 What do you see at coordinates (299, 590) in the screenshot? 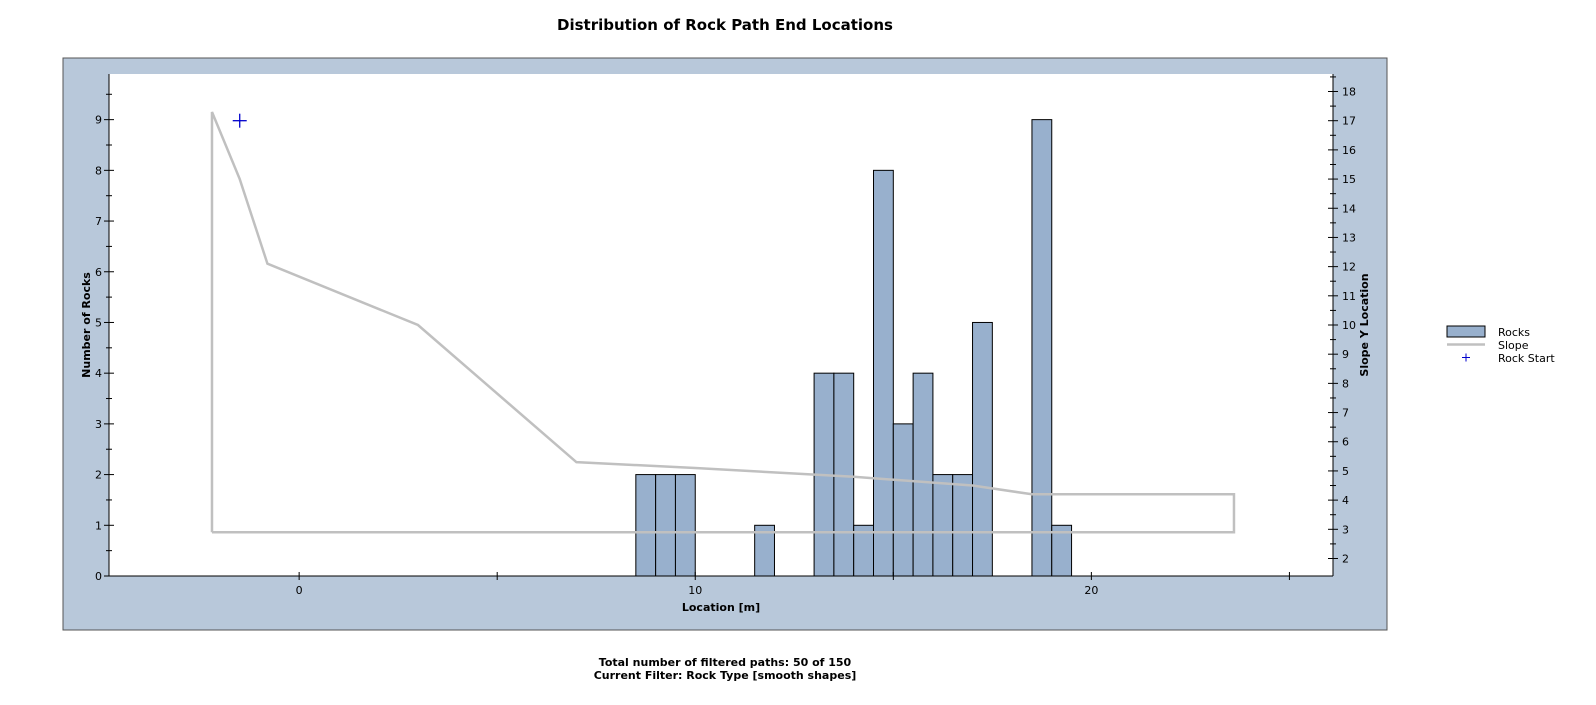
I see `x-tick-label: 0` at bounding box center [299, 590].